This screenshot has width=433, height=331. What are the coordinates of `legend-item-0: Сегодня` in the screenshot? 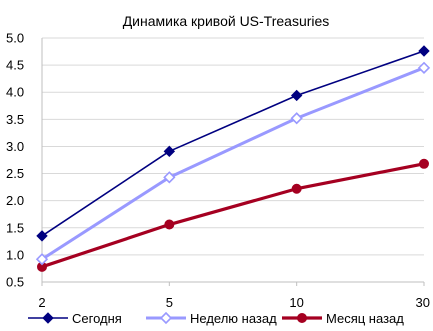 It's located at (75, 318).